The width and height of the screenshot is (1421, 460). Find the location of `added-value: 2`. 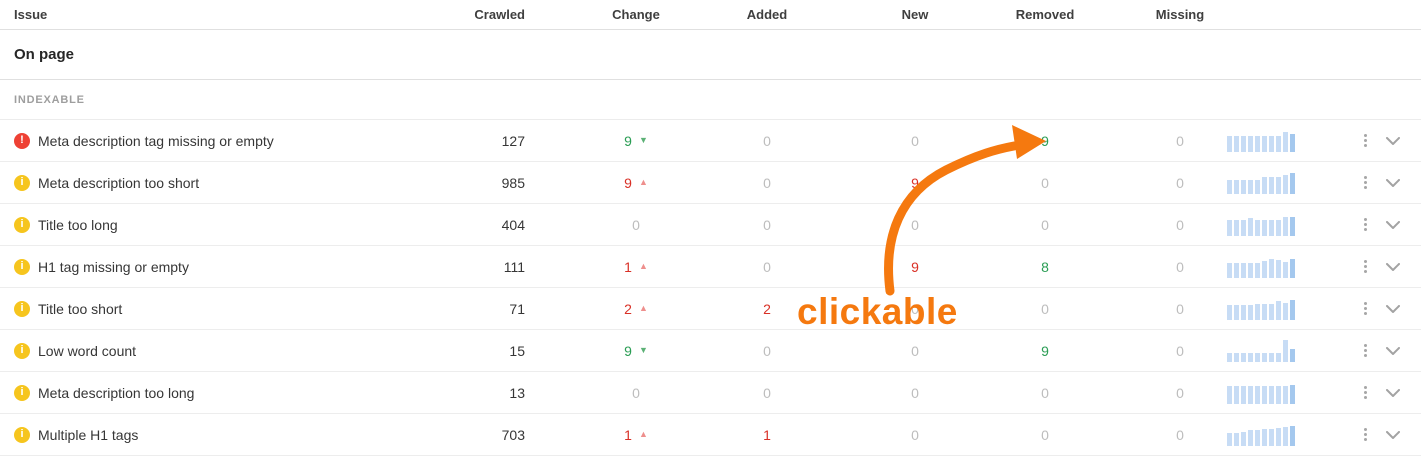

added-value: 2 is located at coordinates (767, 308).